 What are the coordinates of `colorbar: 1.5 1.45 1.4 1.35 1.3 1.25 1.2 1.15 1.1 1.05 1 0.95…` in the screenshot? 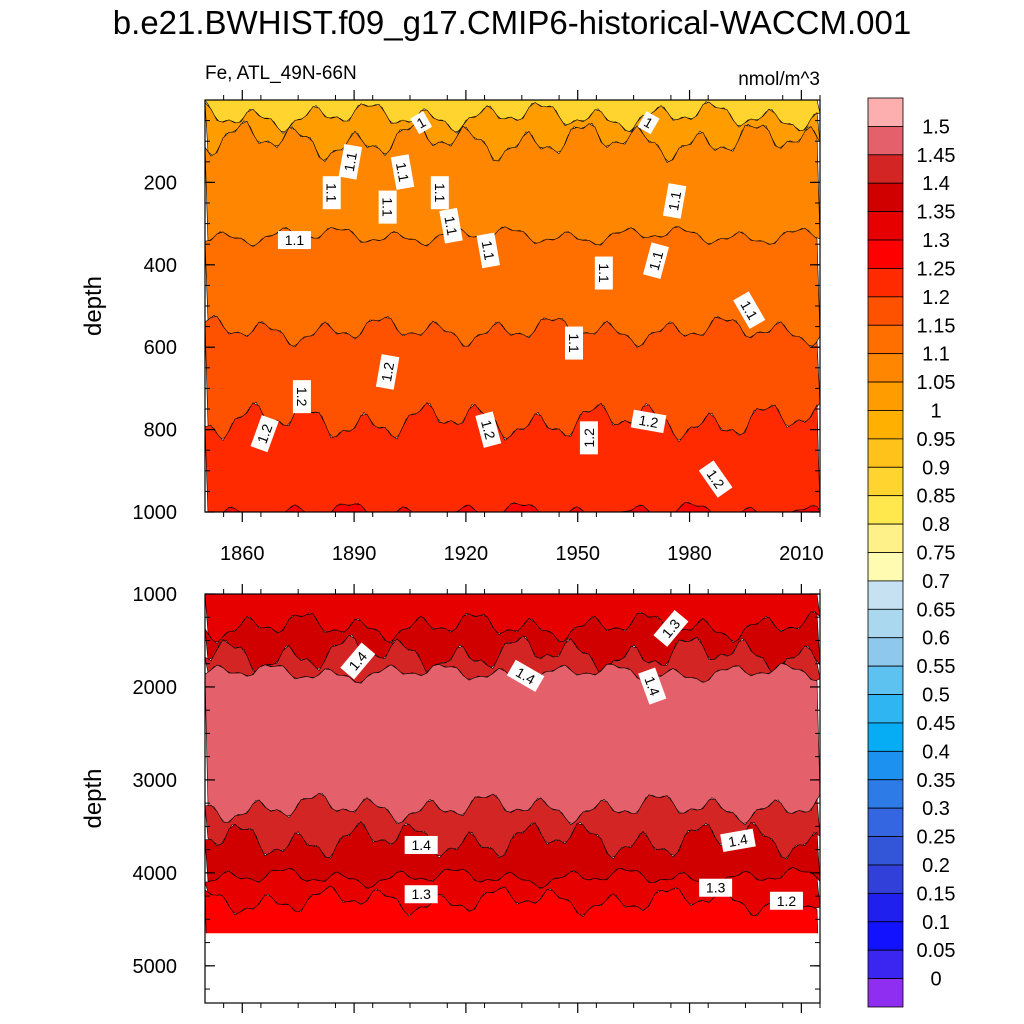 It's located at (911, 552).